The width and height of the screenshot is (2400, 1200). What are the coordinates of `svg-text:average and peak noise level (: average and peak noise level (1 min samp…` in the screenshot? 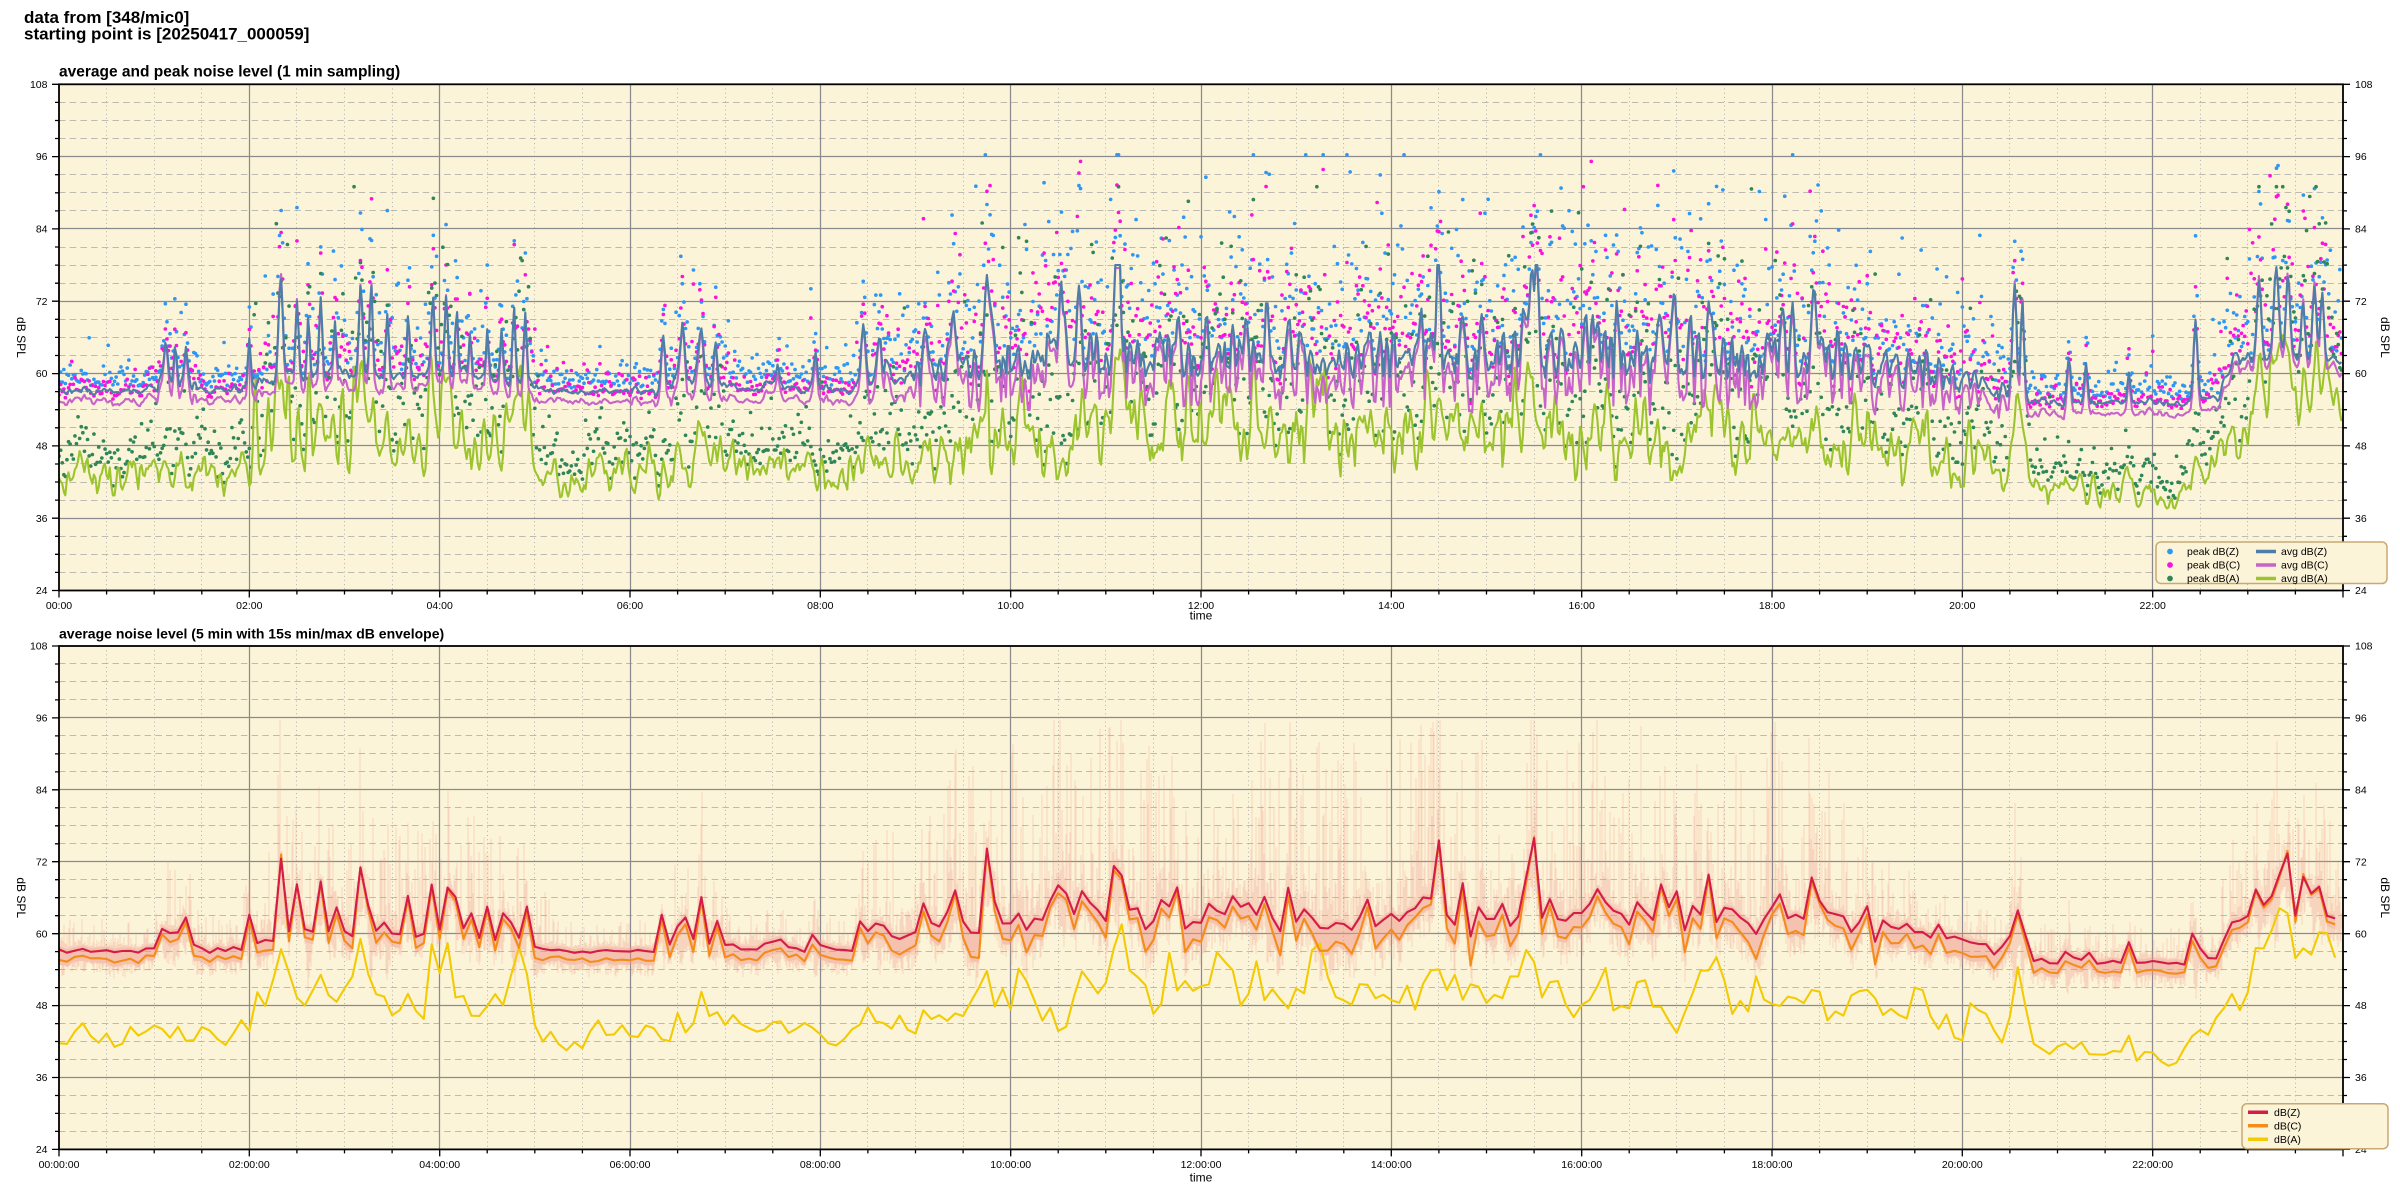 It's located at (229, 72).